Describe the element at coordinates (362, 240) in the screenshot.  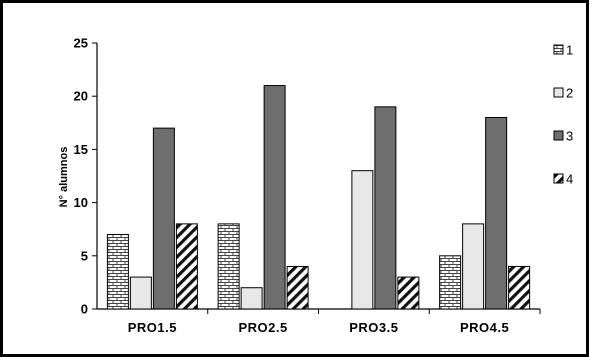
I see `bar-2-pro35` at that location.